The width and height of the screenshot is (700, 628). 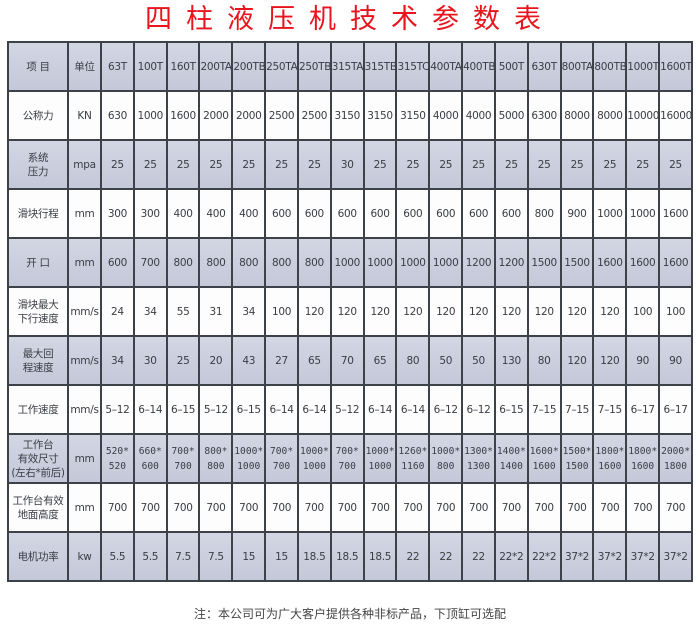 I want to click on table-size-value: 1800*1600, so click(x=643, y=458).